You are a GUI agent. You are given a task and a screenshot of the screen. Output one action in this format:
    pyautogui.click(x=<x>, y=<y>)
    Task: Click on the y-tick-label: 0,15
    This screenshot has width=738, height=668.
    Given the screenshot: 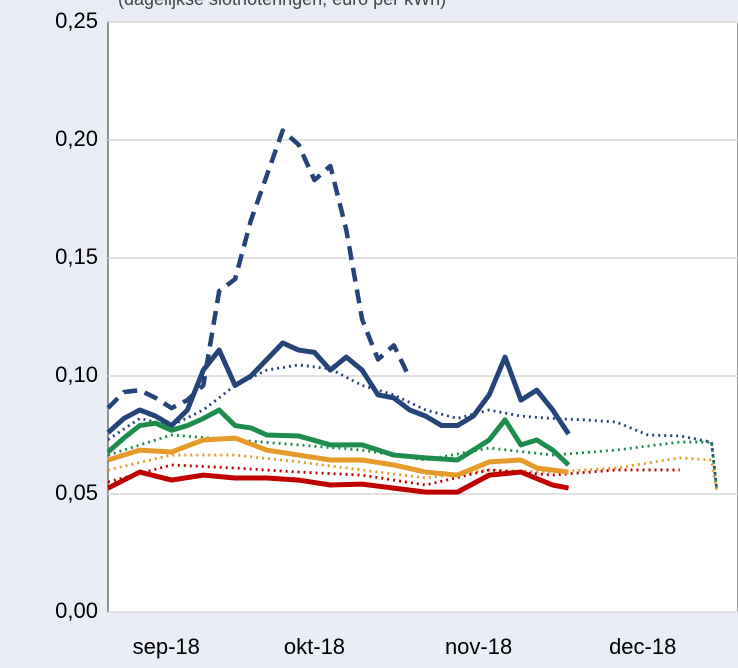 What is the action you would take?
    pyautogui.click(x=76, y=256)
    